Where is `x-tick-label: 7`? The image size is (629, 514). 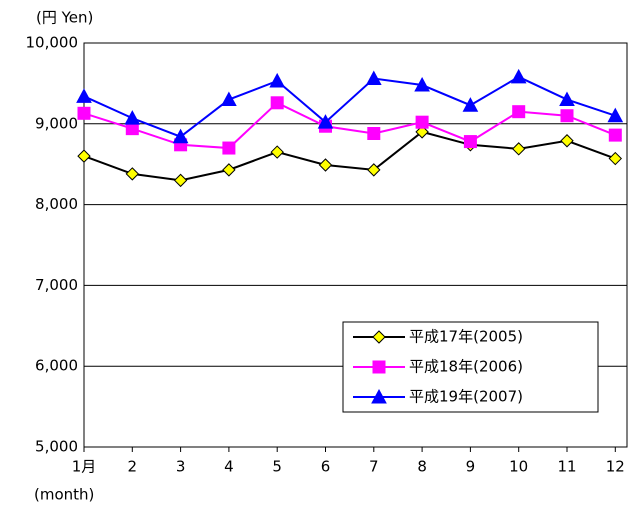
x-tick-label: 7 is located at coordinates (374, 467).